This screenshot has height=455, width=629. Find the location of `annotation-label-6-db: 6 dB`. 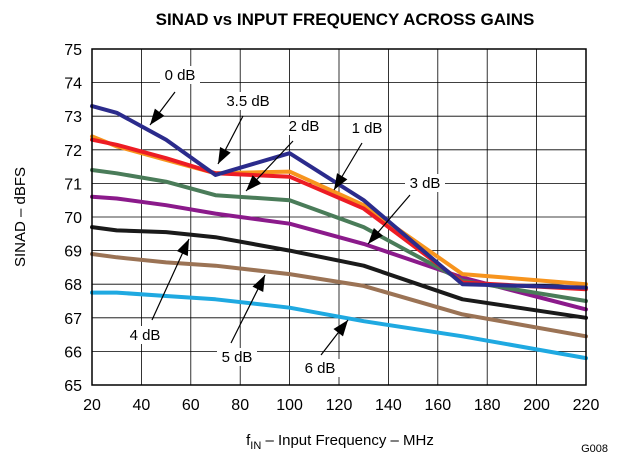

annotation-label-6-db: 6 dB is located at coordinates (320, 368).